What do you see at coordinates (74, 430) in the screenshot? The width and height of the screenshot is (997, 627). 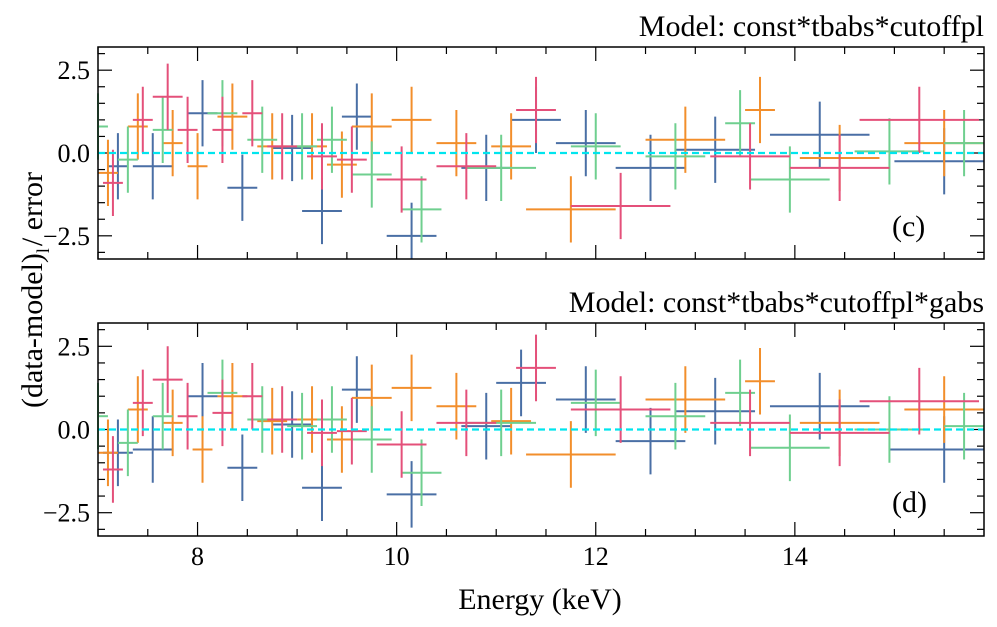 I see `panel-d-y-tick-label: 0.0` at bounding box center [74, 430].